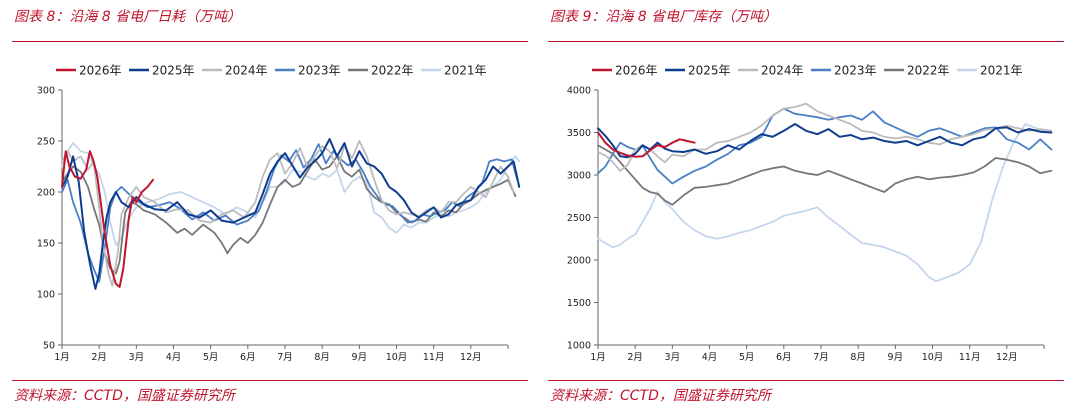 The image size is (1080, 410). Describe the element at coordinates (664, 17) in the screenshot. I see `chart-title: 图表 9：沿海 8 省电厂库存（万吨）` at that location.